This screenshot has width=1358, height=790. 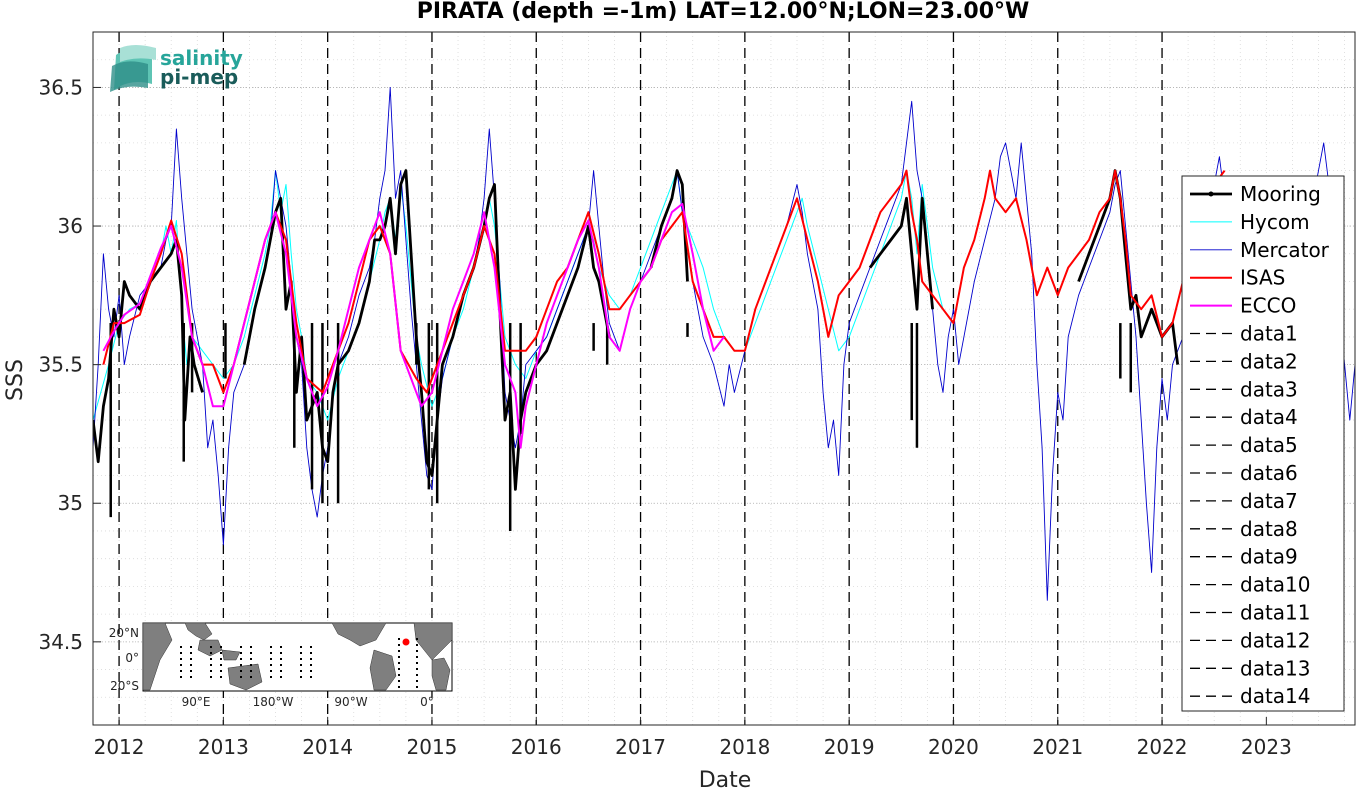 I want to click on x-tick-label: 2020, so click(x=953, y=747).